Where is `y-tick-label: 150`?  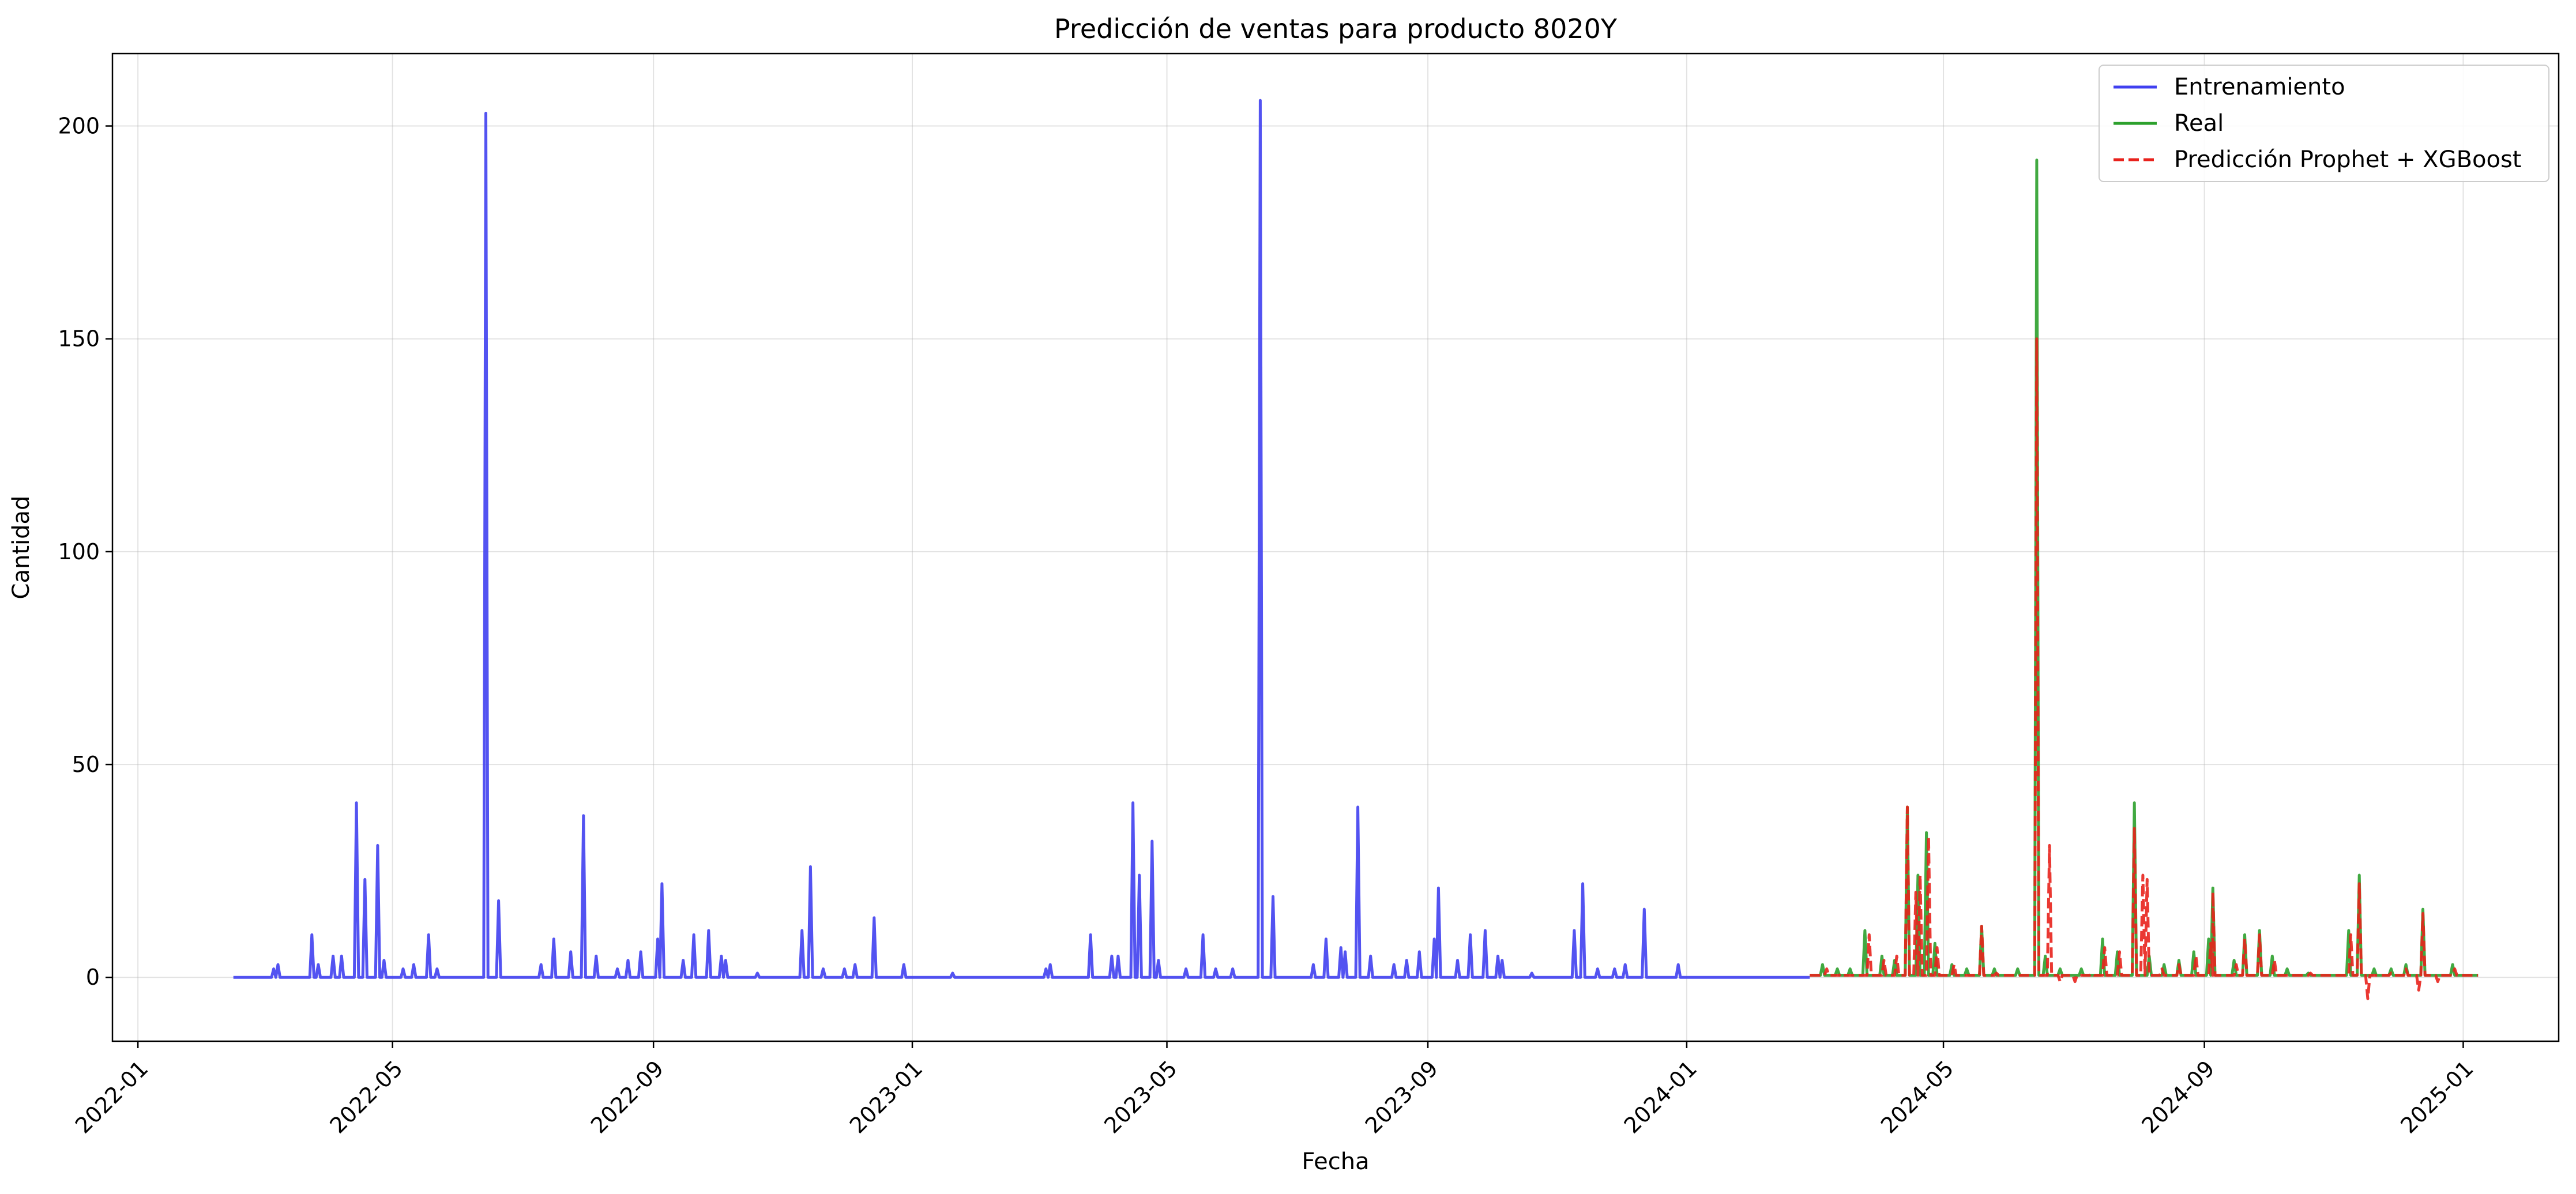
y-tick-label: 150 is located at coordinates (79, 339).